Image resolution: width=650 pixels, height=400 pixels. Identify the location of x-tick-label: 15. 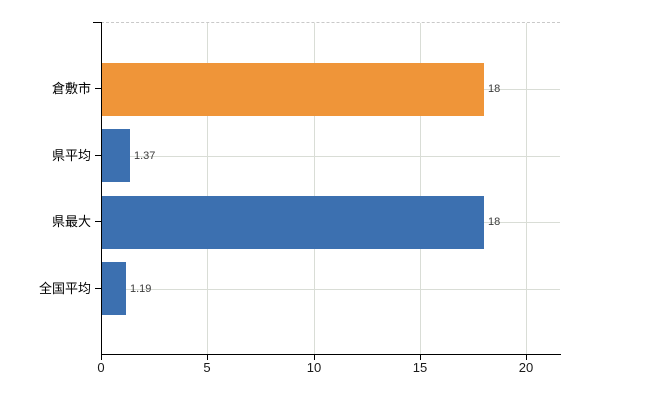
(420, 367).